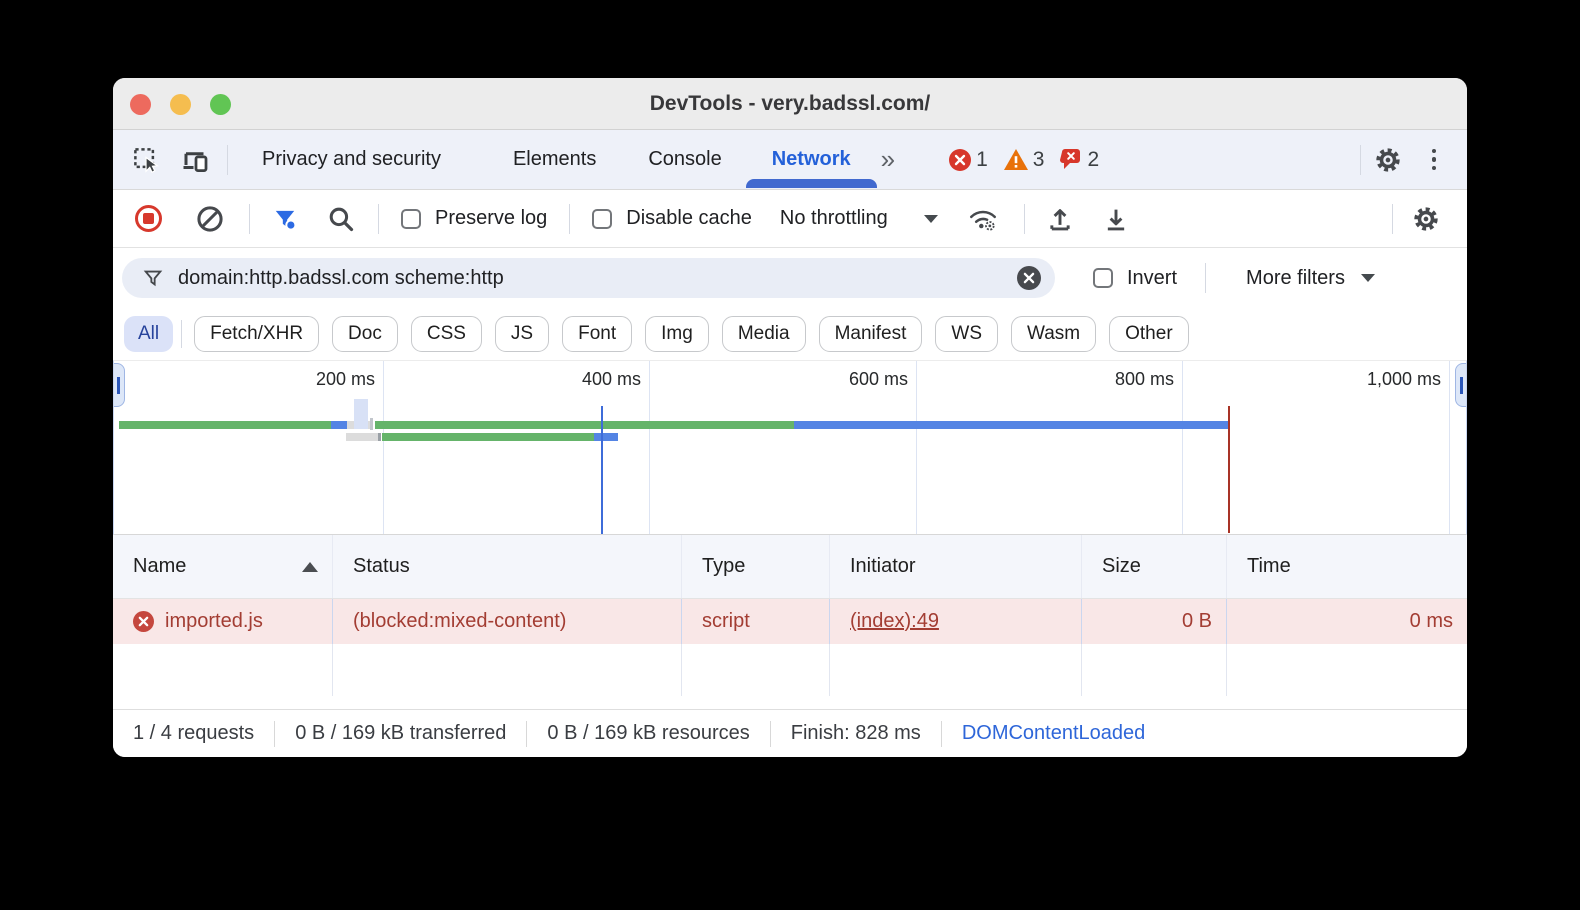  I want to click on chip-font: Font, so click(597, 334).